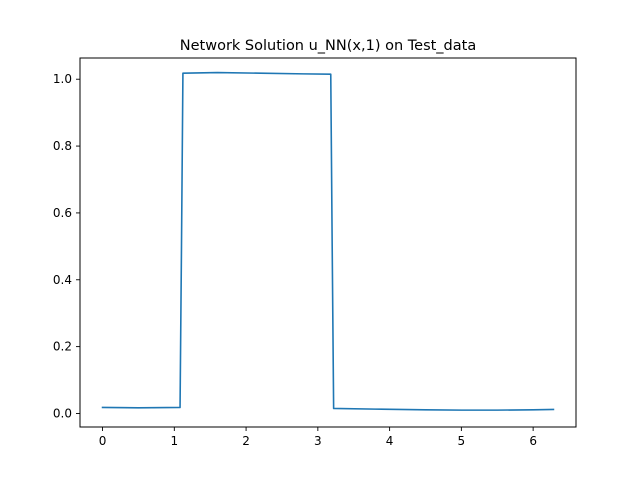 The image size is (640, 480). I want to click on y-axis: 0.0 0.2 0.4 0.6 0.8 1.0, so click(66, 246).